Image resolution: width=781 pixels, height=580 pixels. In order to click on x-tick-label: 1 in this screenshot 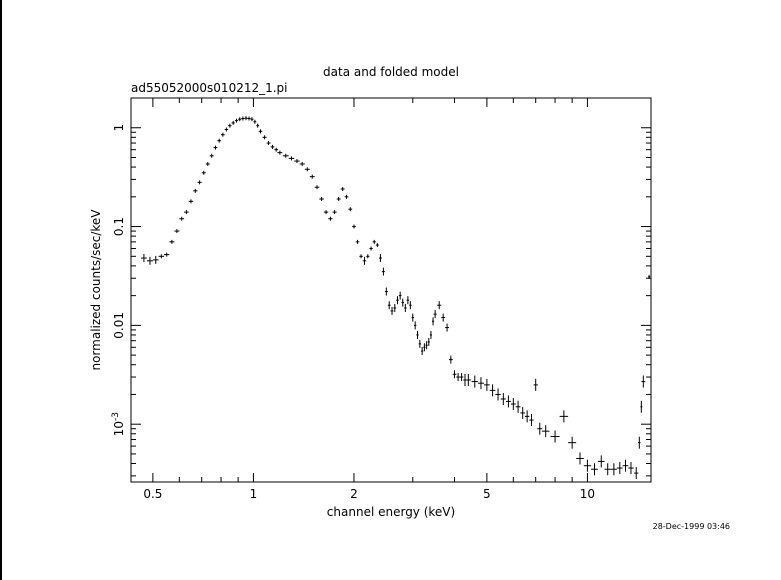, I will do `click(254, 494)`.